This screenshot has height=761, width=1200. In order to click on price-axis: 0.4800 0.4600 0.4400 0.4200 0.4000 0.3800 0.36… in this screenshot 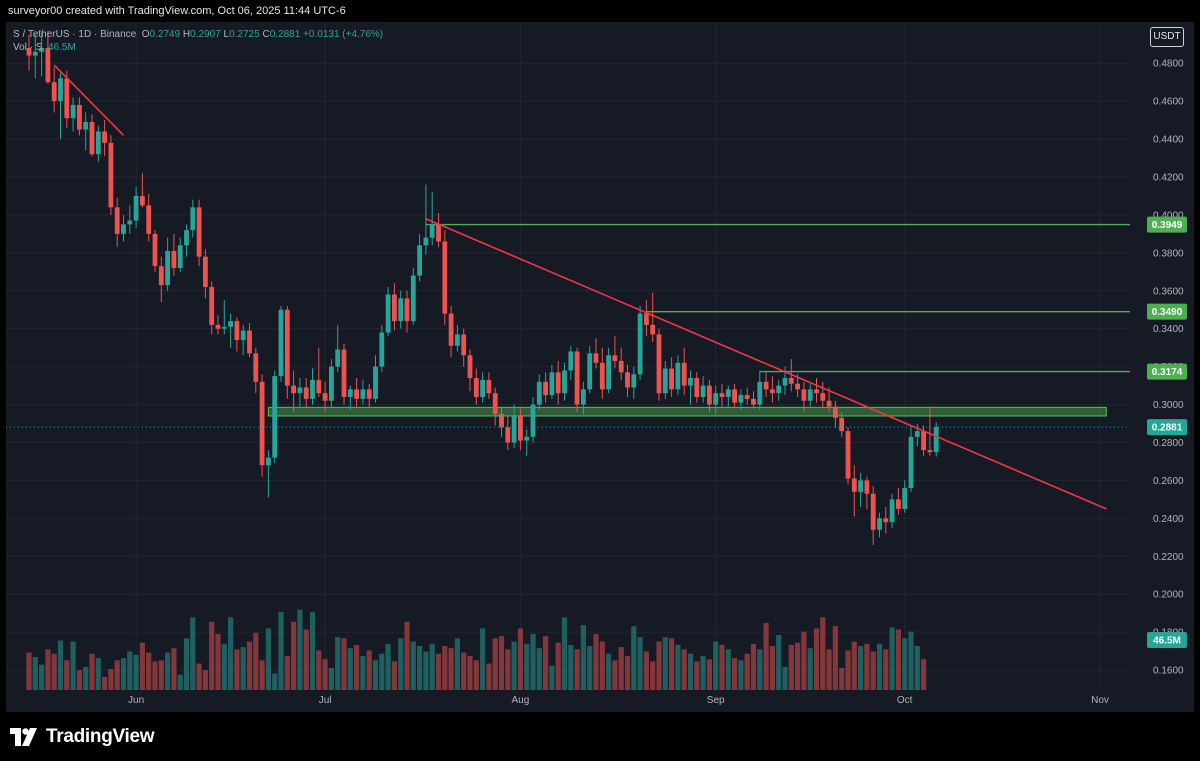, I will do `click(1168, 368)`.